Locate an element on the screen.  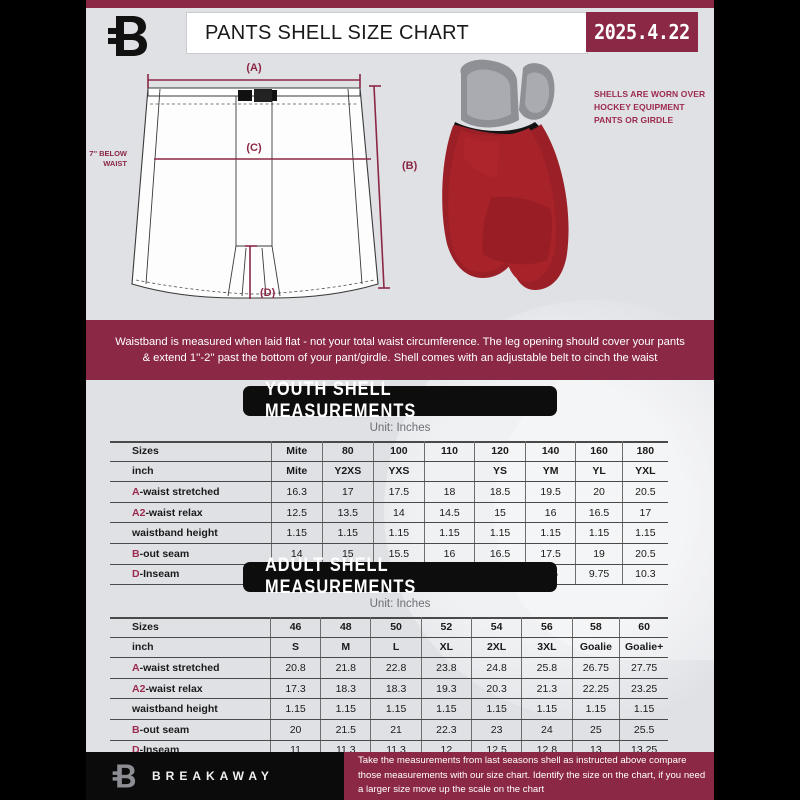
youth-section-title: YOUTH SHELL MEASUREMENTS is located at coordinates (340, 400).